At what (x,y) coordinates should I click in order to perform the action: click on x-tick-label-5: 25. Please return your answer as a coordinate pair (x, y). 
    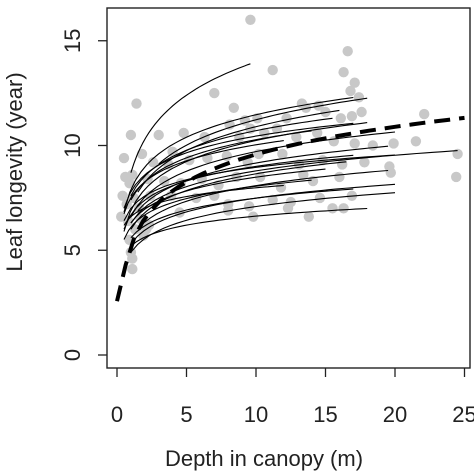
    Looking at the image, I should click on (463, 414).